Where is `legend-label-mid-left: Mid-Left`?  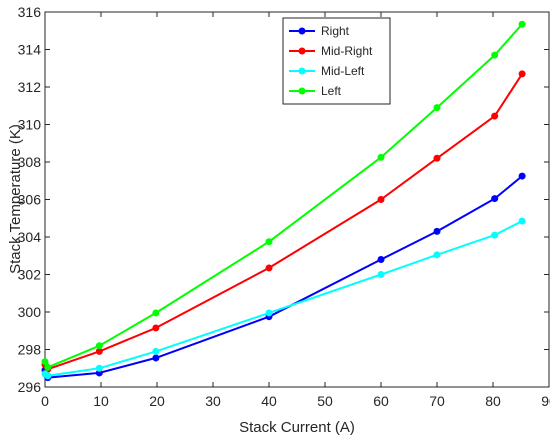
legend-label-mid-left: Mid-Left is located at coordinates (343, 71).